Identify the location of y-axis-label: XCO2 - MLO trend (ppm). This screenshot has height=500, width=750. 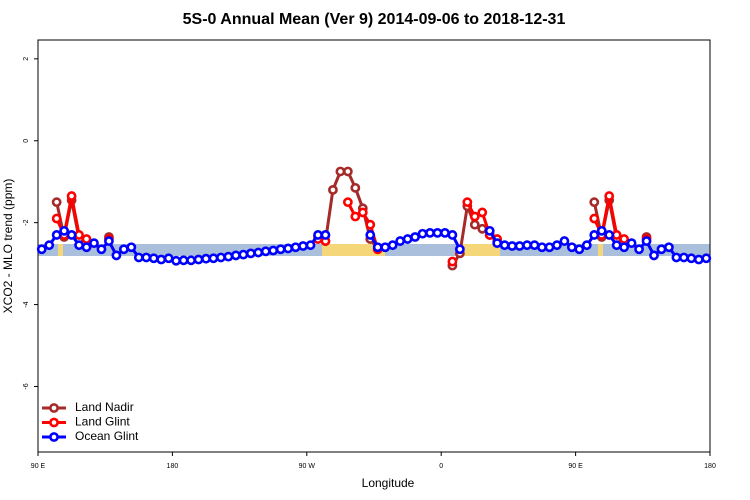
(8, 246).